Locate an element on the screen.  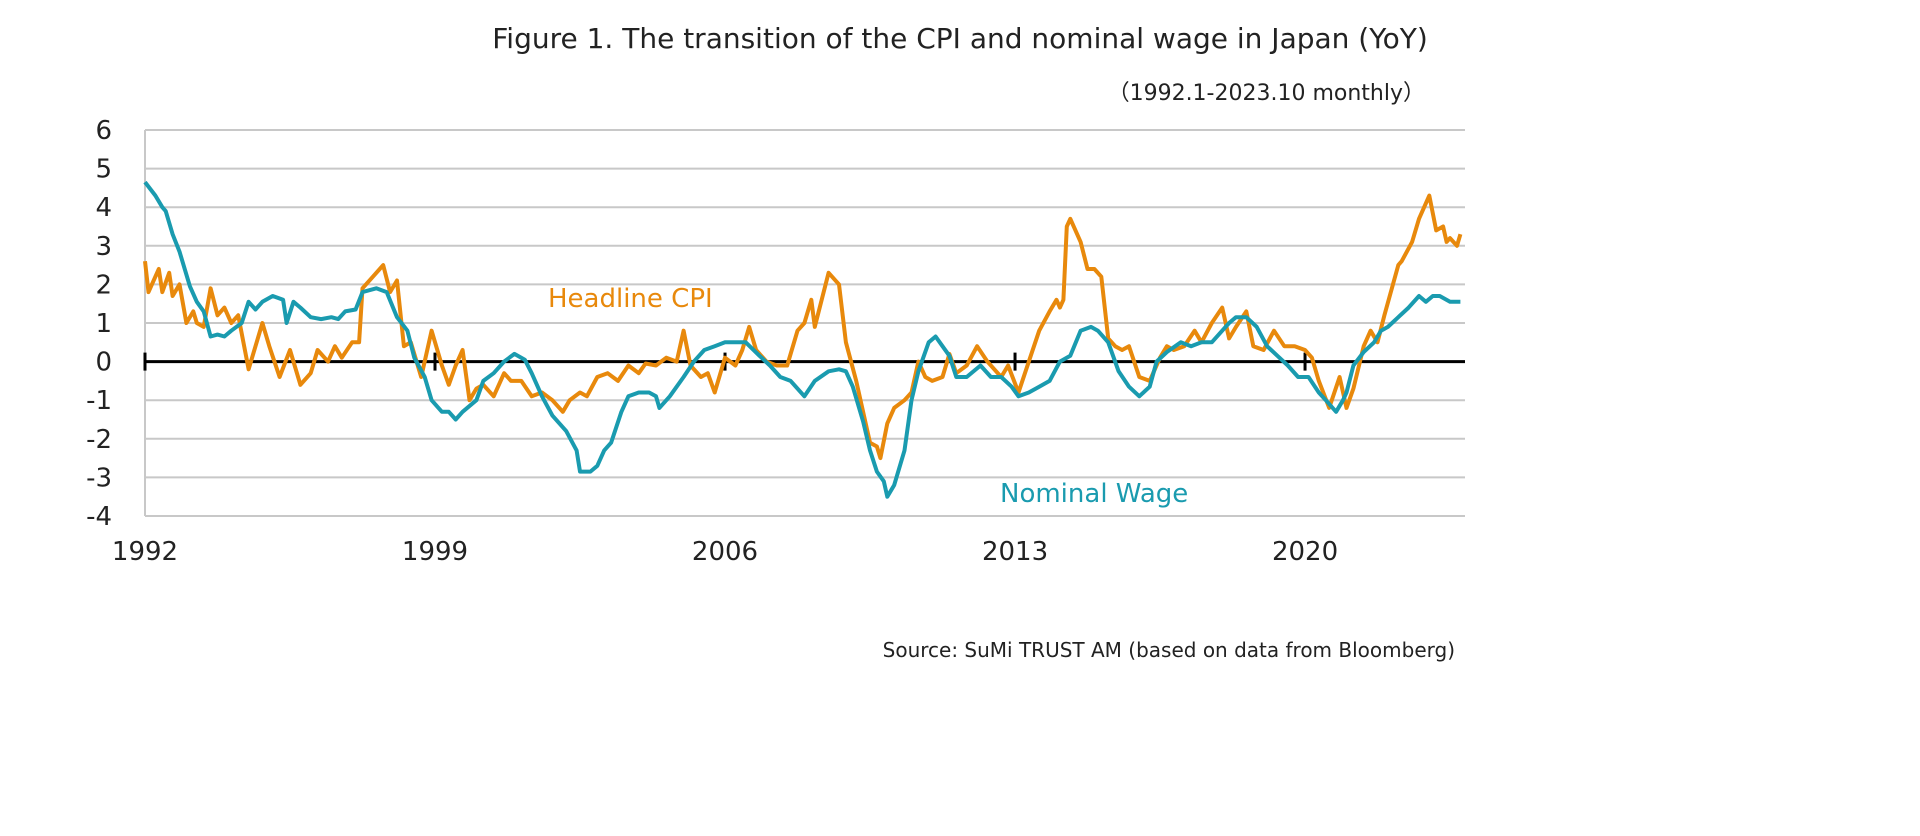
y-tick-label: 2 is located at coordinates (103, 285).